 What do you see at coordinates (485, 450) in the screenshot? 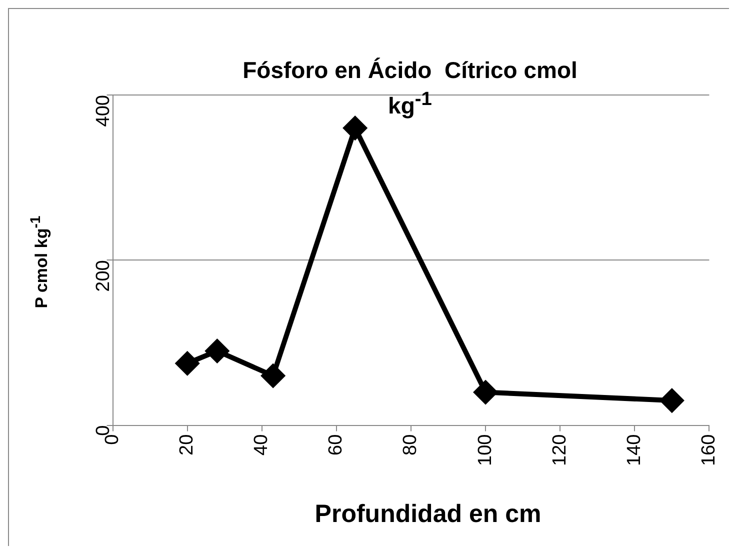
I see `x-tick-label: 100` at bounding box center [485, 450].